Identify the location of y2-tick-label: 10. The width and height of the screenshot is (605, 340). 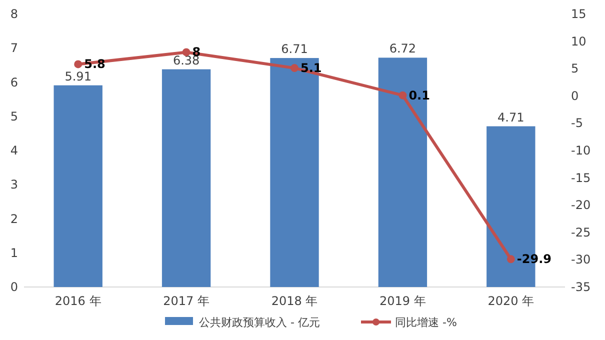
(578, 41).